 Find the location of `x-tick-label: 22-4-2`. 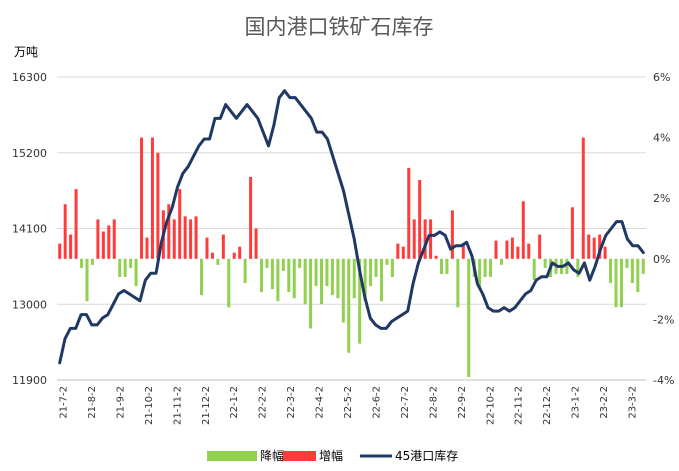

x-tick-label: 22-4-2 is located at coordinates (320, 402).